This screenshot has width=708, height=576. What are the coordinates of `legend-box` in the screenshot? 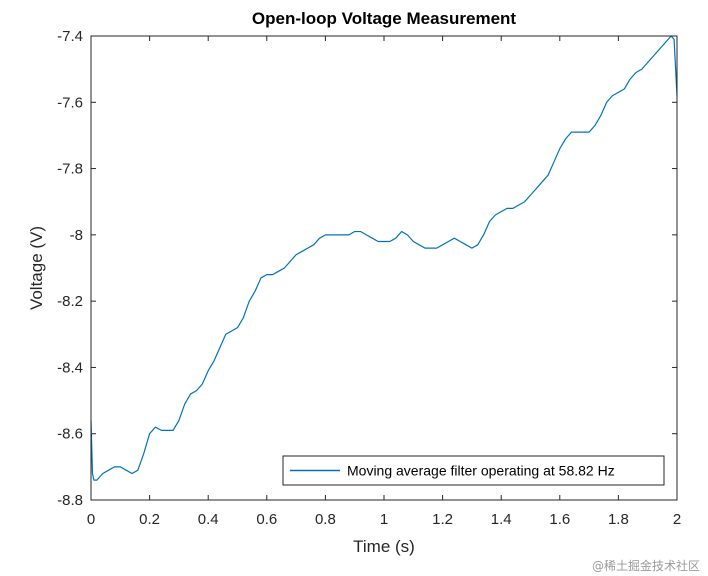 It's located at (473, 470).